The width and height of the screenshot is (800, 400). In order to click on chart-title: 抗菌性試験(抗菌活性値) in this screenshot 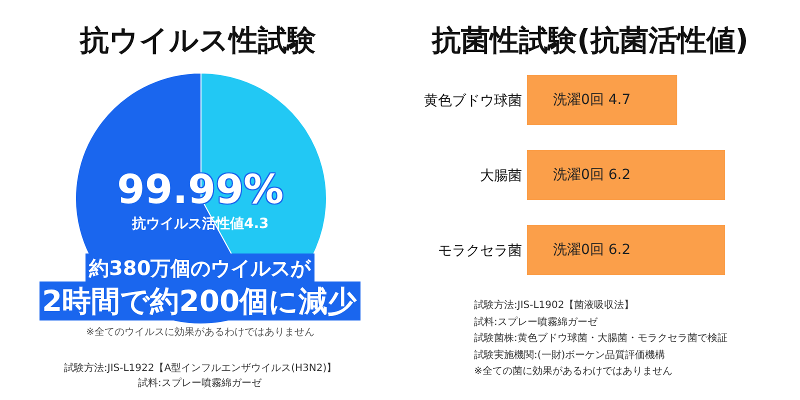, I will do `click(590, 40)`.